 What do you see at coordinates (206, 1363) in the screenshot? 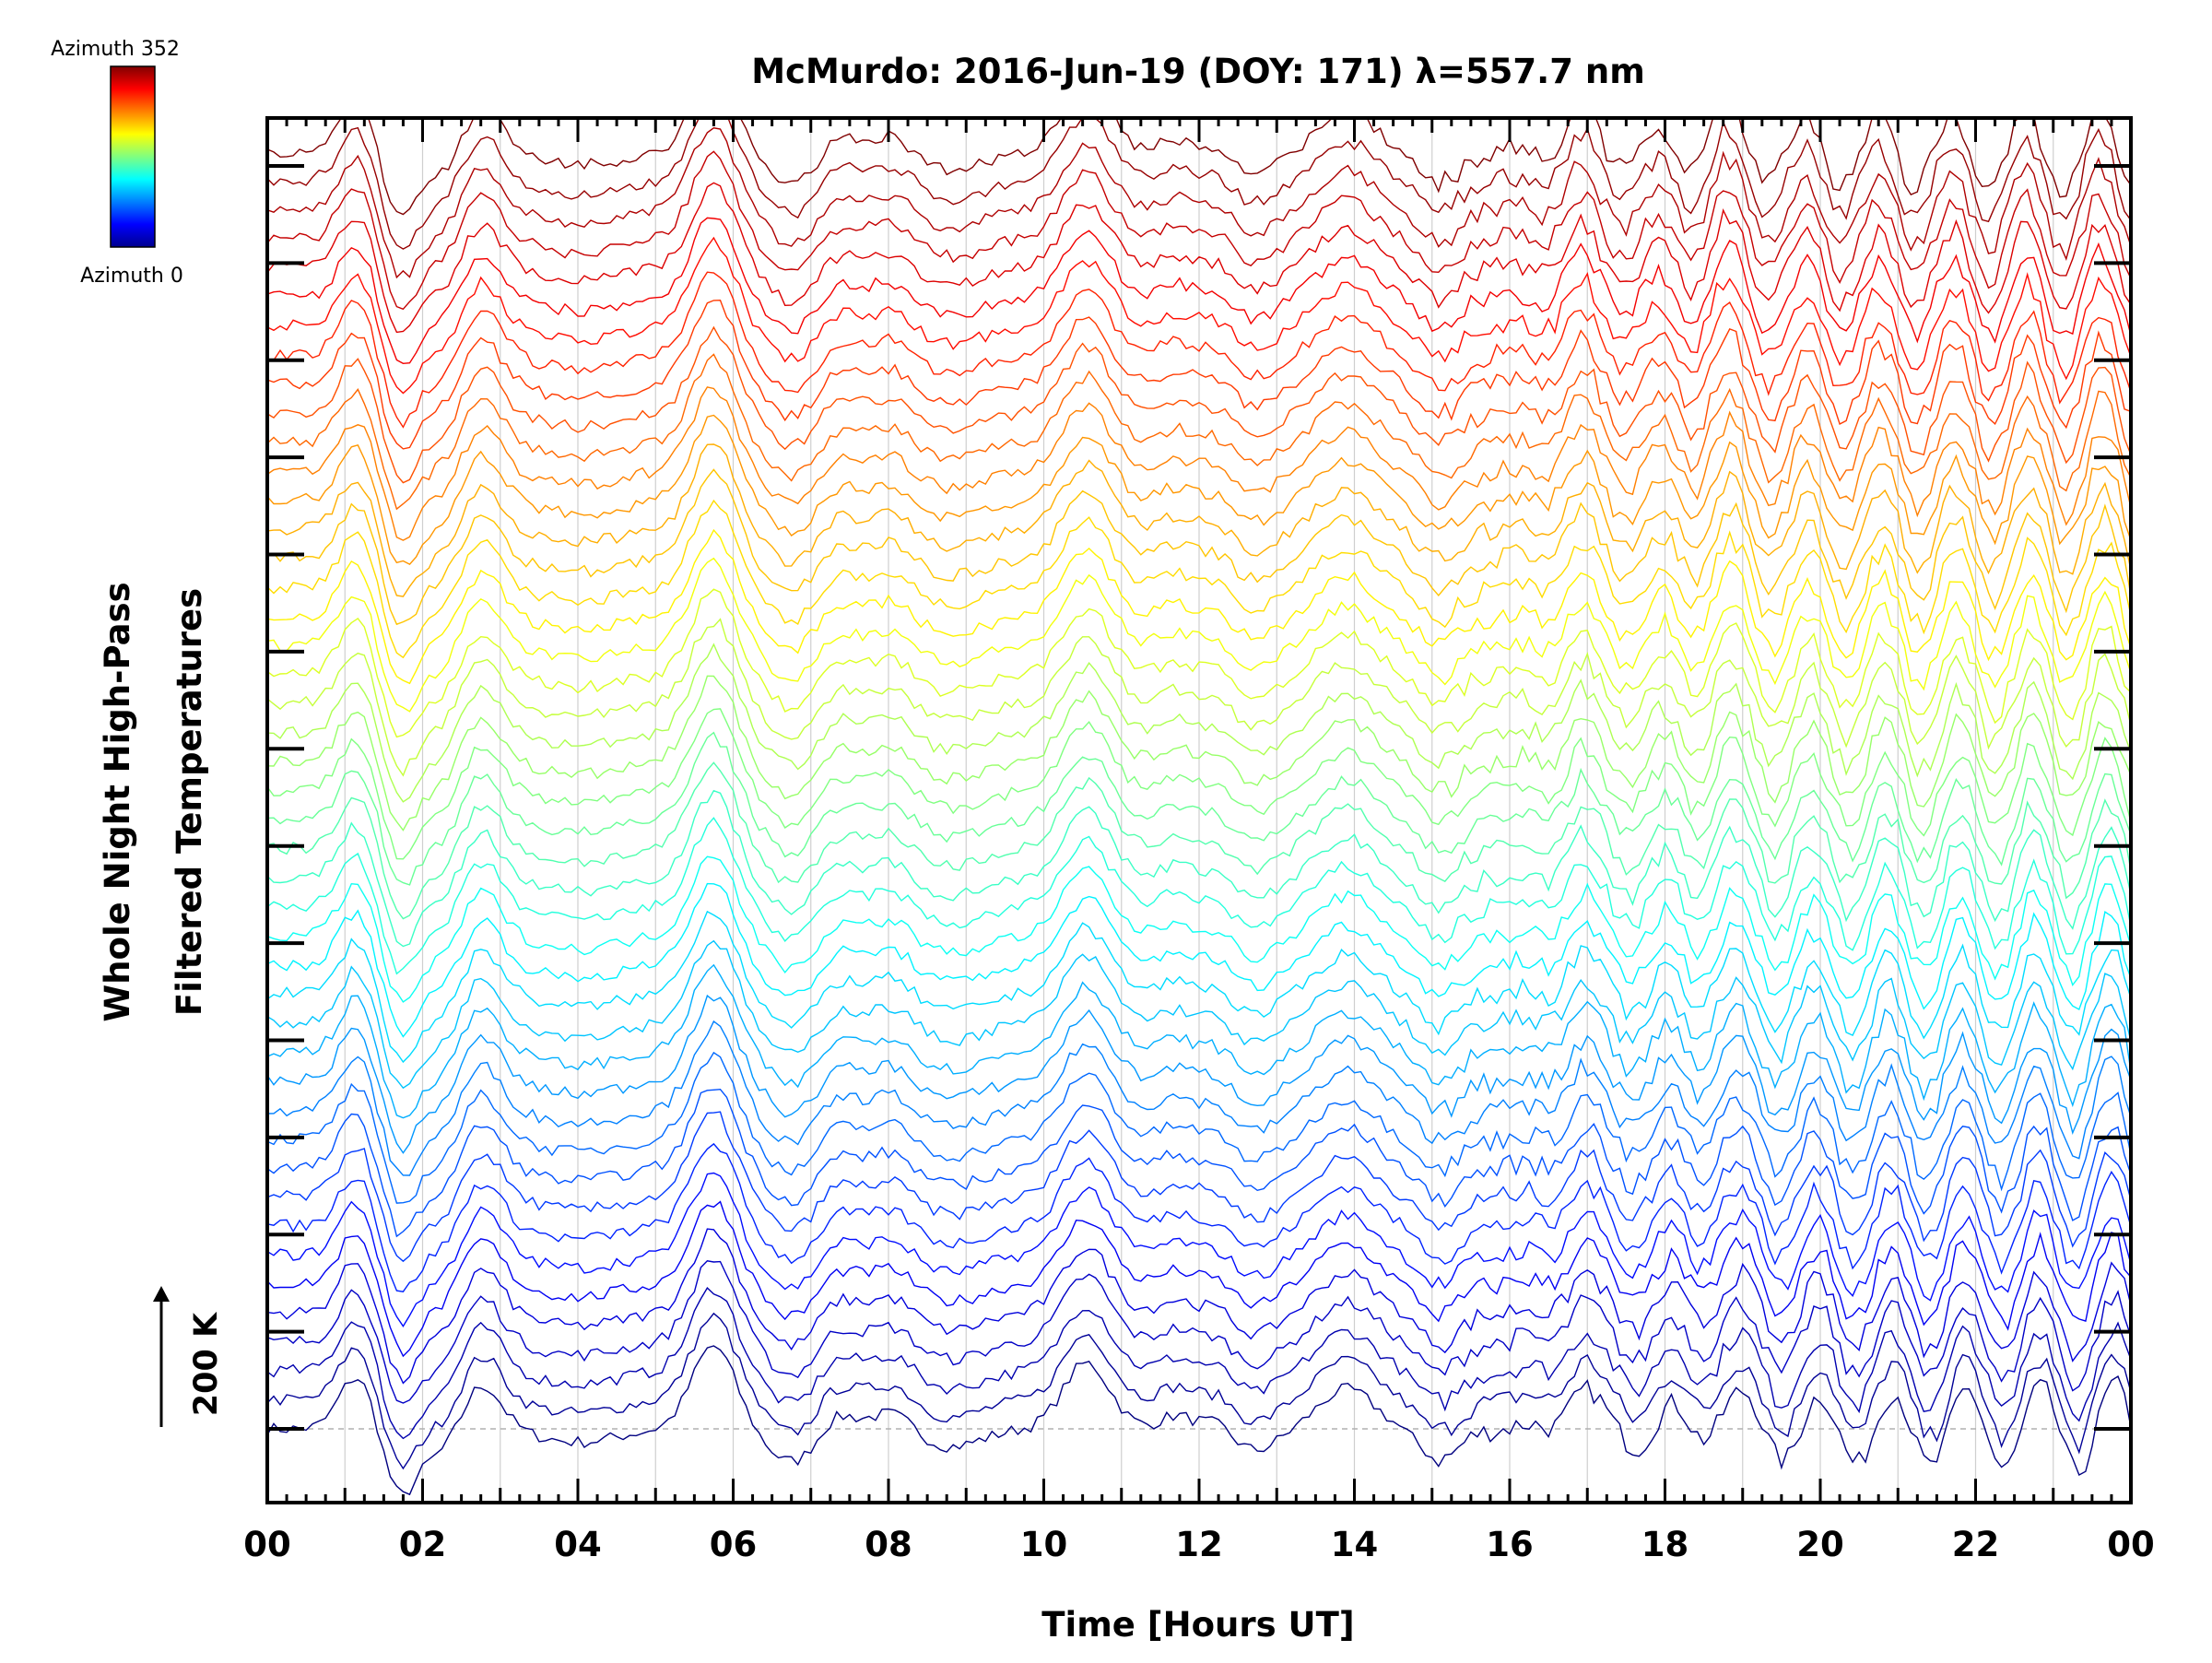
I see `scale-label: 200 K` at bounding box center [206, 1363].